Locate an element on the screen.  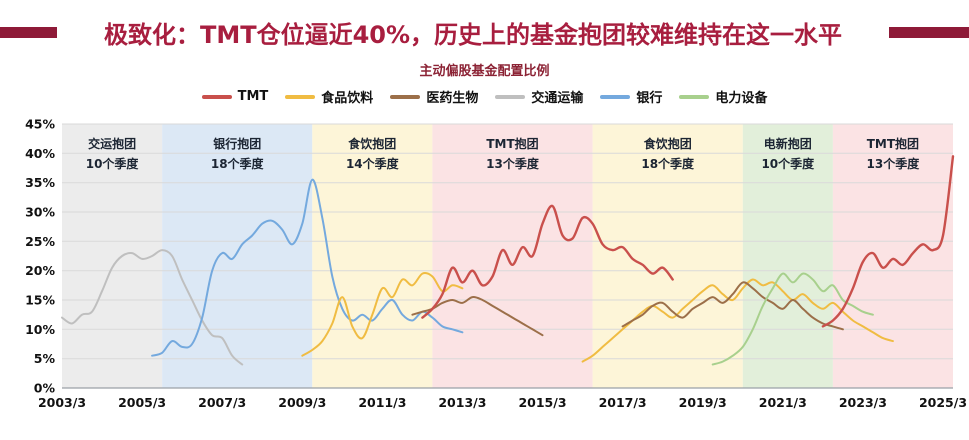
series-line-food-beverage is located at coordinates (382, 314).